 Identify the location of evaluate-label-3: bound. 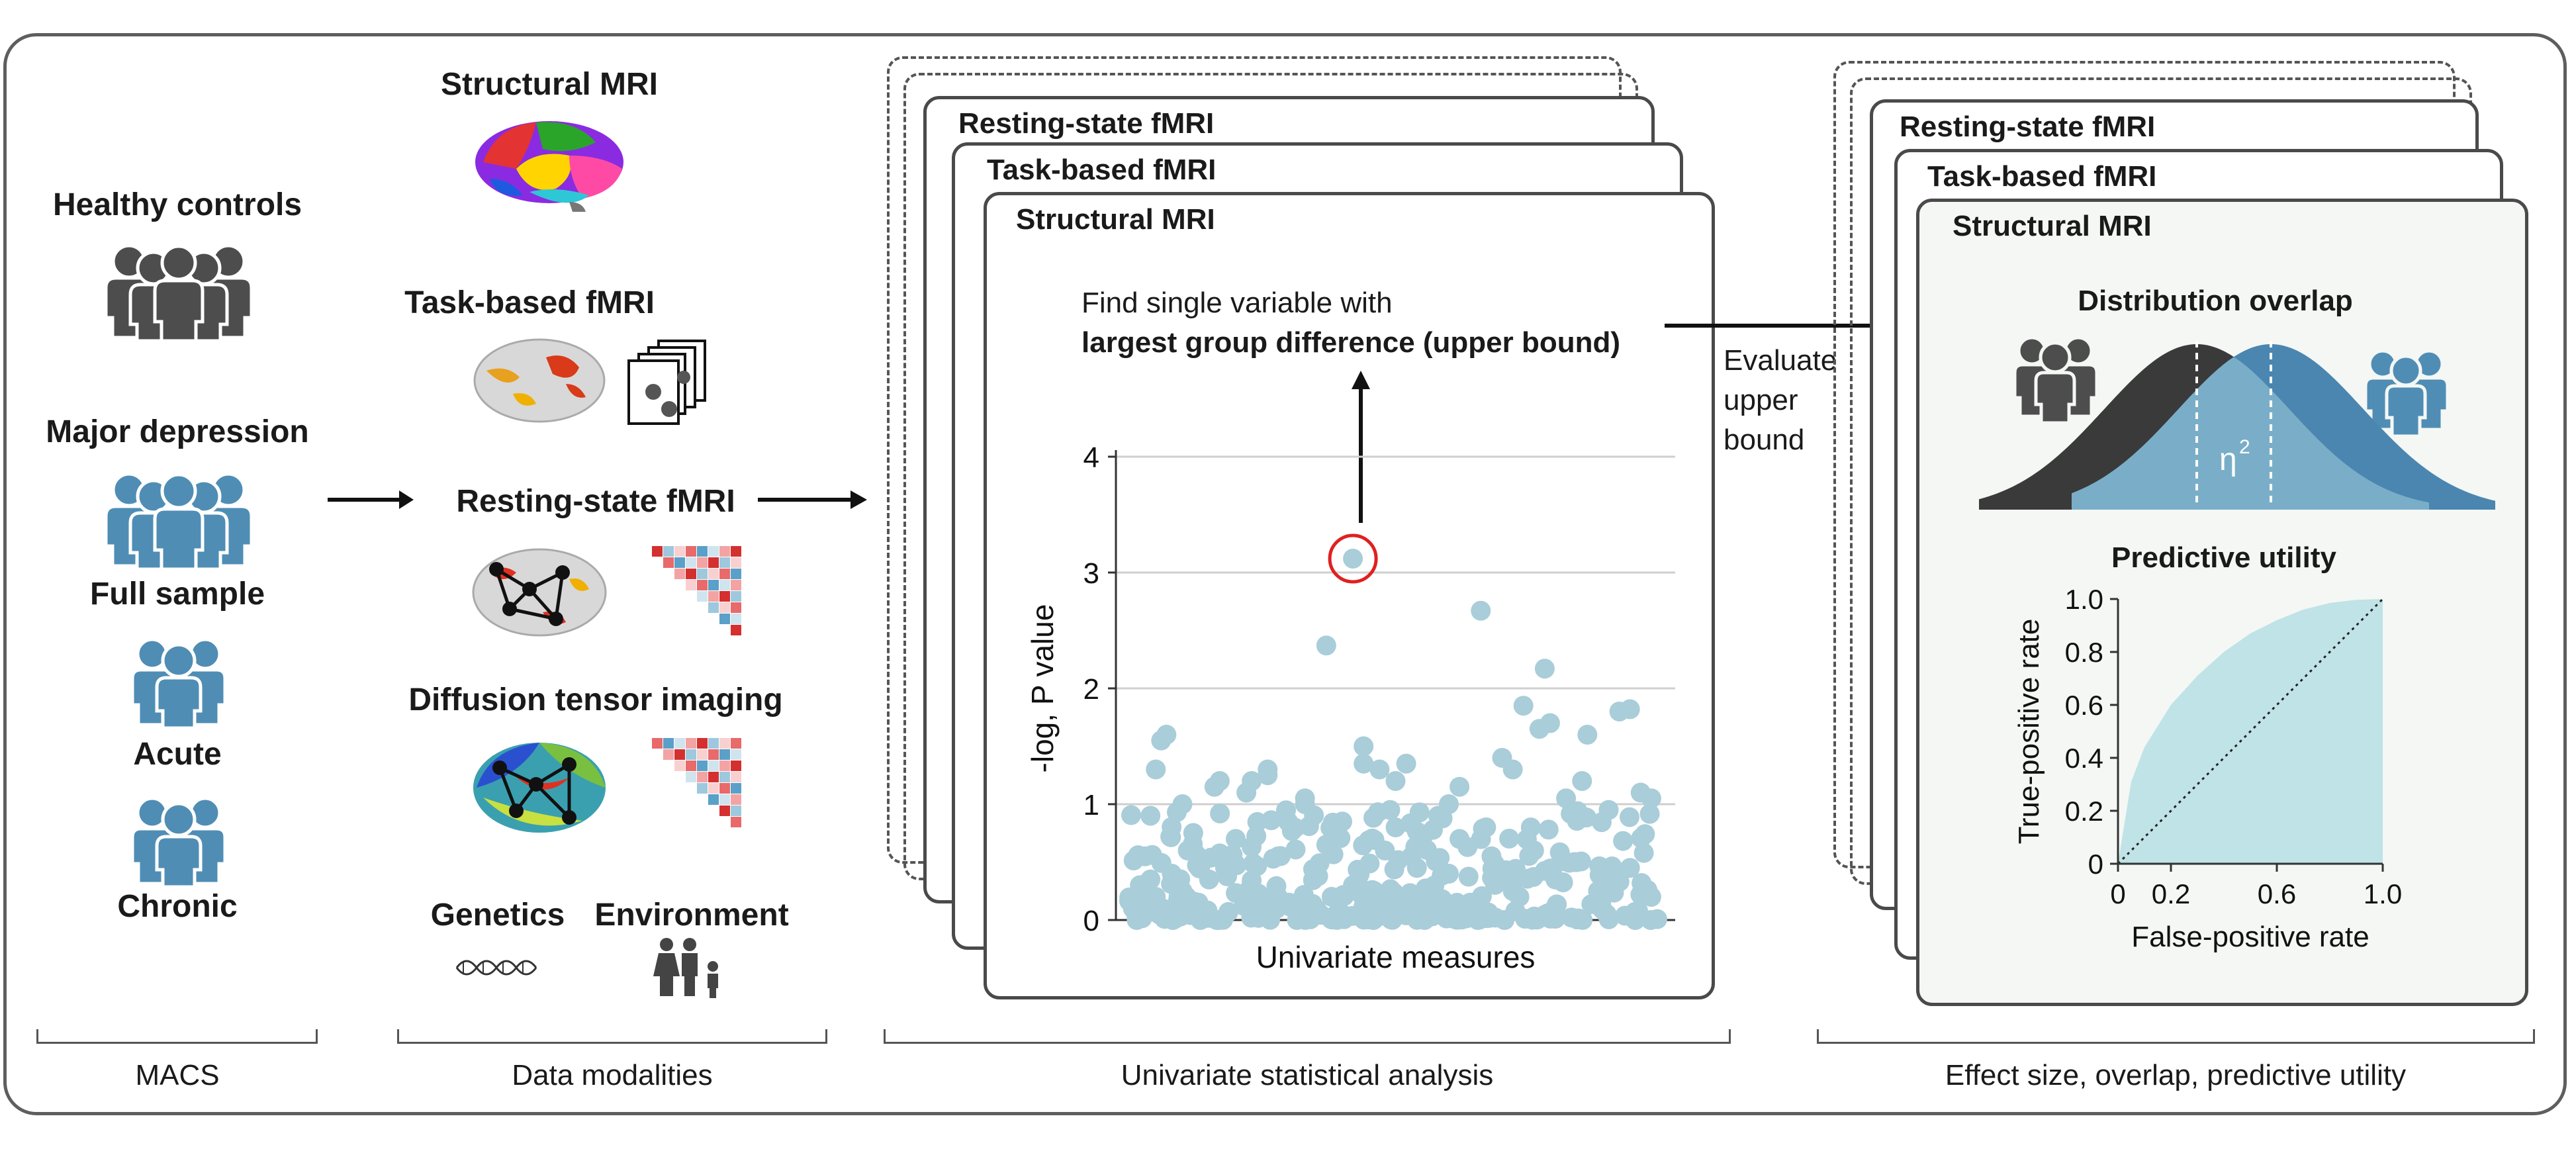
(1764, 440).